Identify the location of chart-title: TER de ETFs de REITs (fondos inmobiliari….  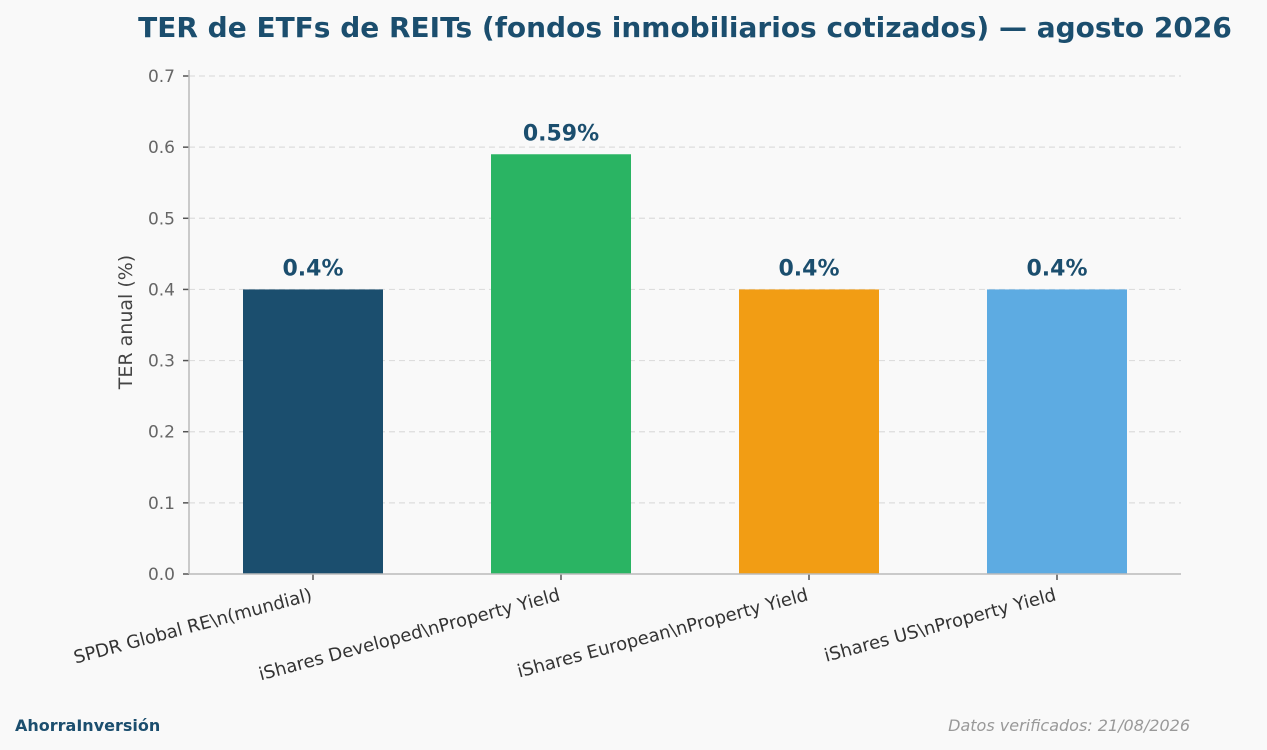
(685, 27).